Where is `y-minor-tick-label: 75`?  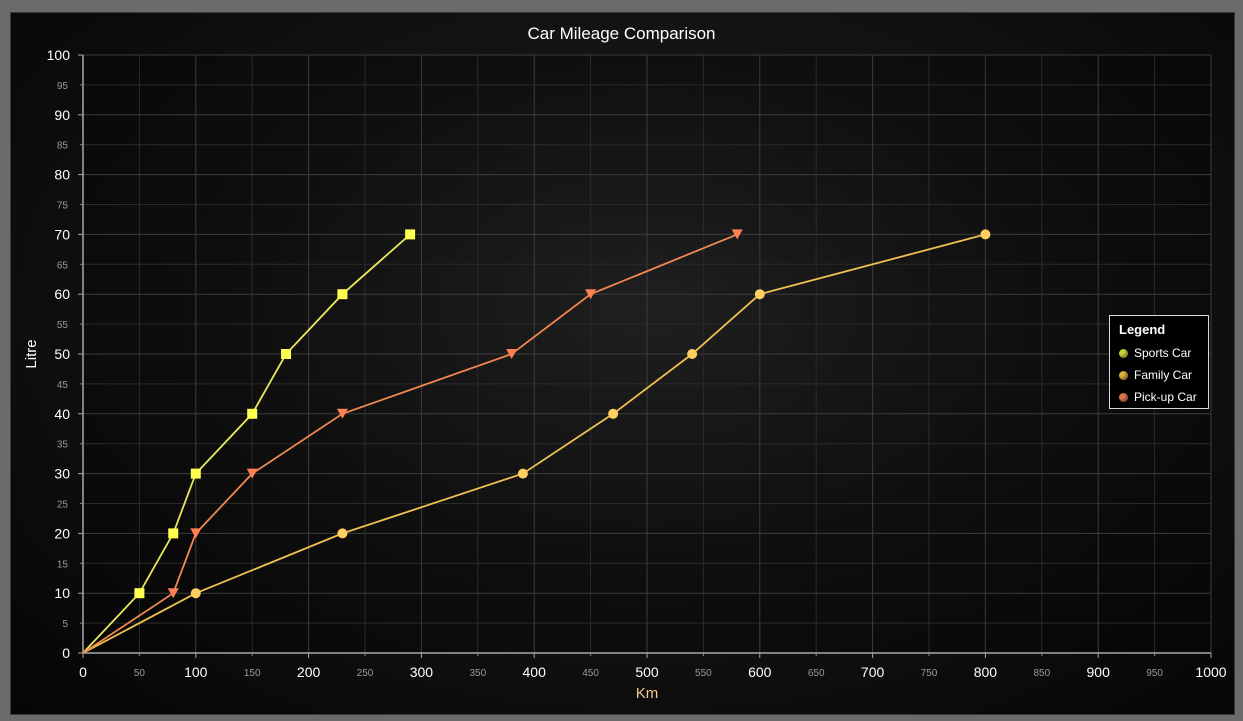
y-minor-tick-label: 75 is located at coordinates (63, 206).